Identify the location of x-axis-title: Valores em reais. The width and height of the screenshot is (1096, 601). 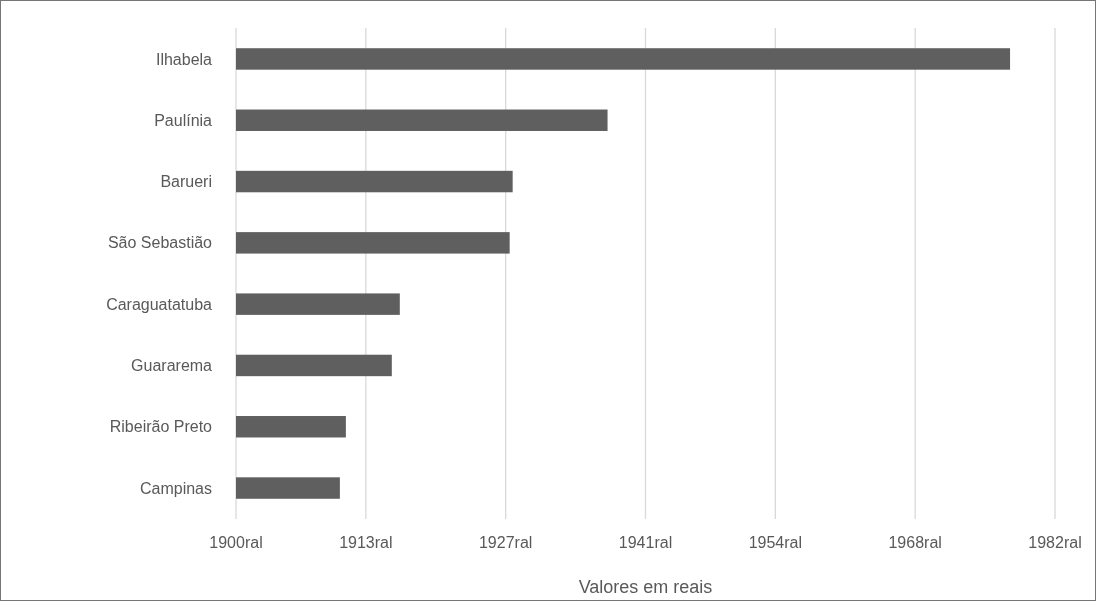
(645, 587).